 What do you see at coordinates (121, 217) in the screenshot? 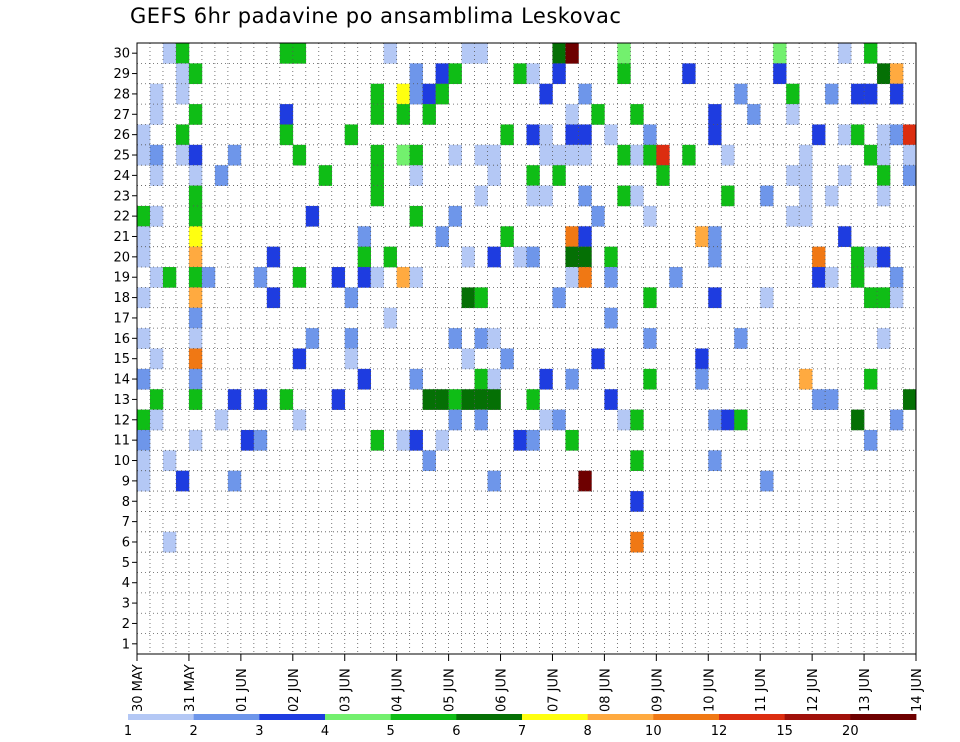
I see `y-tick-label: 22` at bounding box center [121, 217].